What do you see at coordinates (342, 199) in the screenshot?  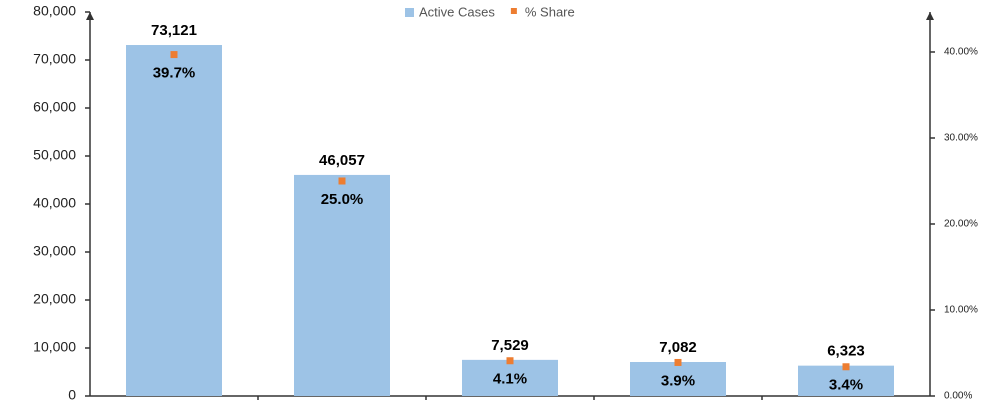 I see `data-label: 25.0%` at bounding box center [342, 199].